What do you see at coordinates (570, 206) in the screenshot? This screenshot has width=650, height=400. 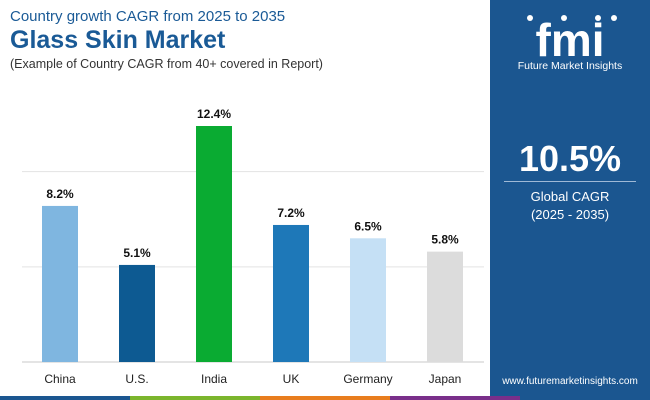 I see `global-cagr-label: Global CAGR (2025 - 2035)` at bounding box center [570, 206].